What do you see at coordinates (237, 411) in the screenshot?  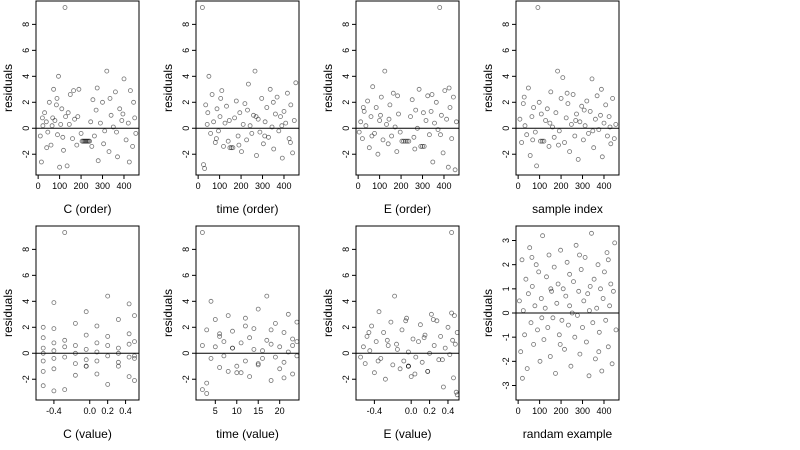 I see `x-tick-label: 10` at bounding box center [237, 411].